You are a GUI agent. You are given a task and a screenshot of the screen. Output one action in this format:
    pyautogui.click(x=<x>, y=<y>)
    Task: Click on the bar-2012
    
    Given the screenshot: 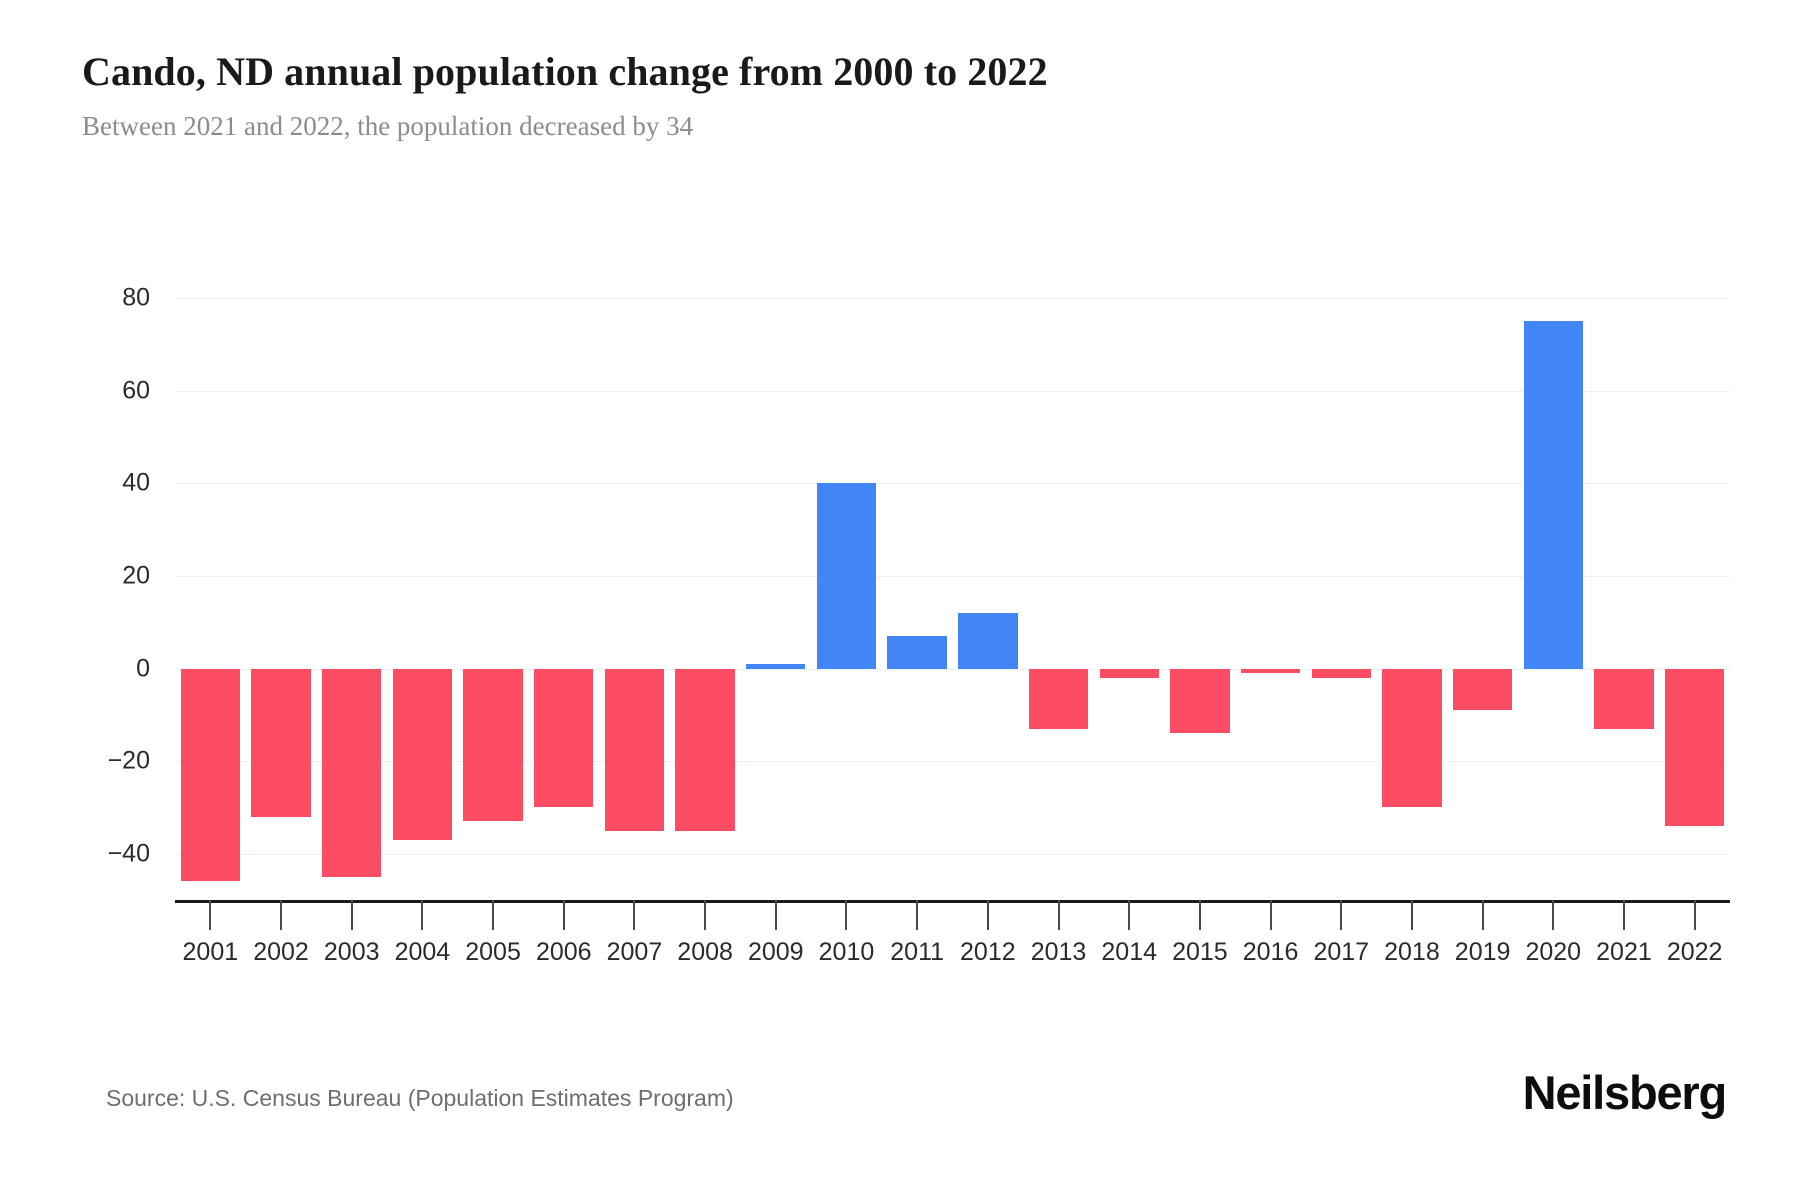 What is the action you would take?
    pyautogui.click(x=988, y=640)
    